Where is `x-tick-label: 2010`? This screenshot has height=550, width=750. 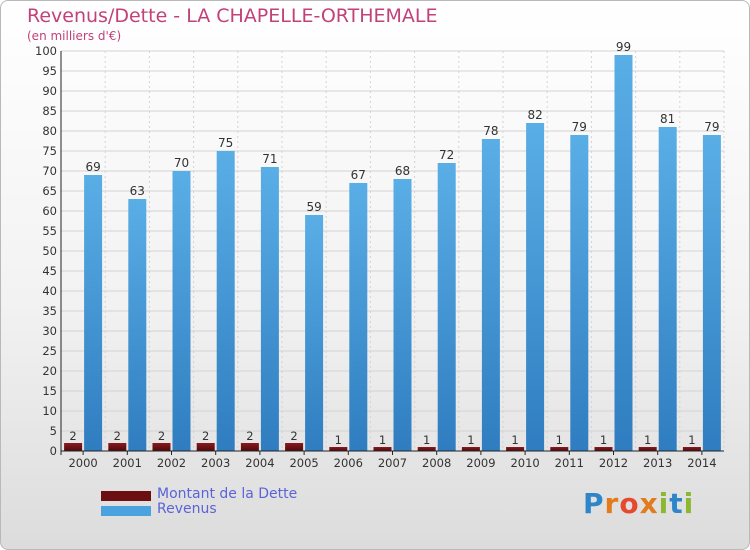 x-tick-label: 2010 is located at coordinates (524, 463).